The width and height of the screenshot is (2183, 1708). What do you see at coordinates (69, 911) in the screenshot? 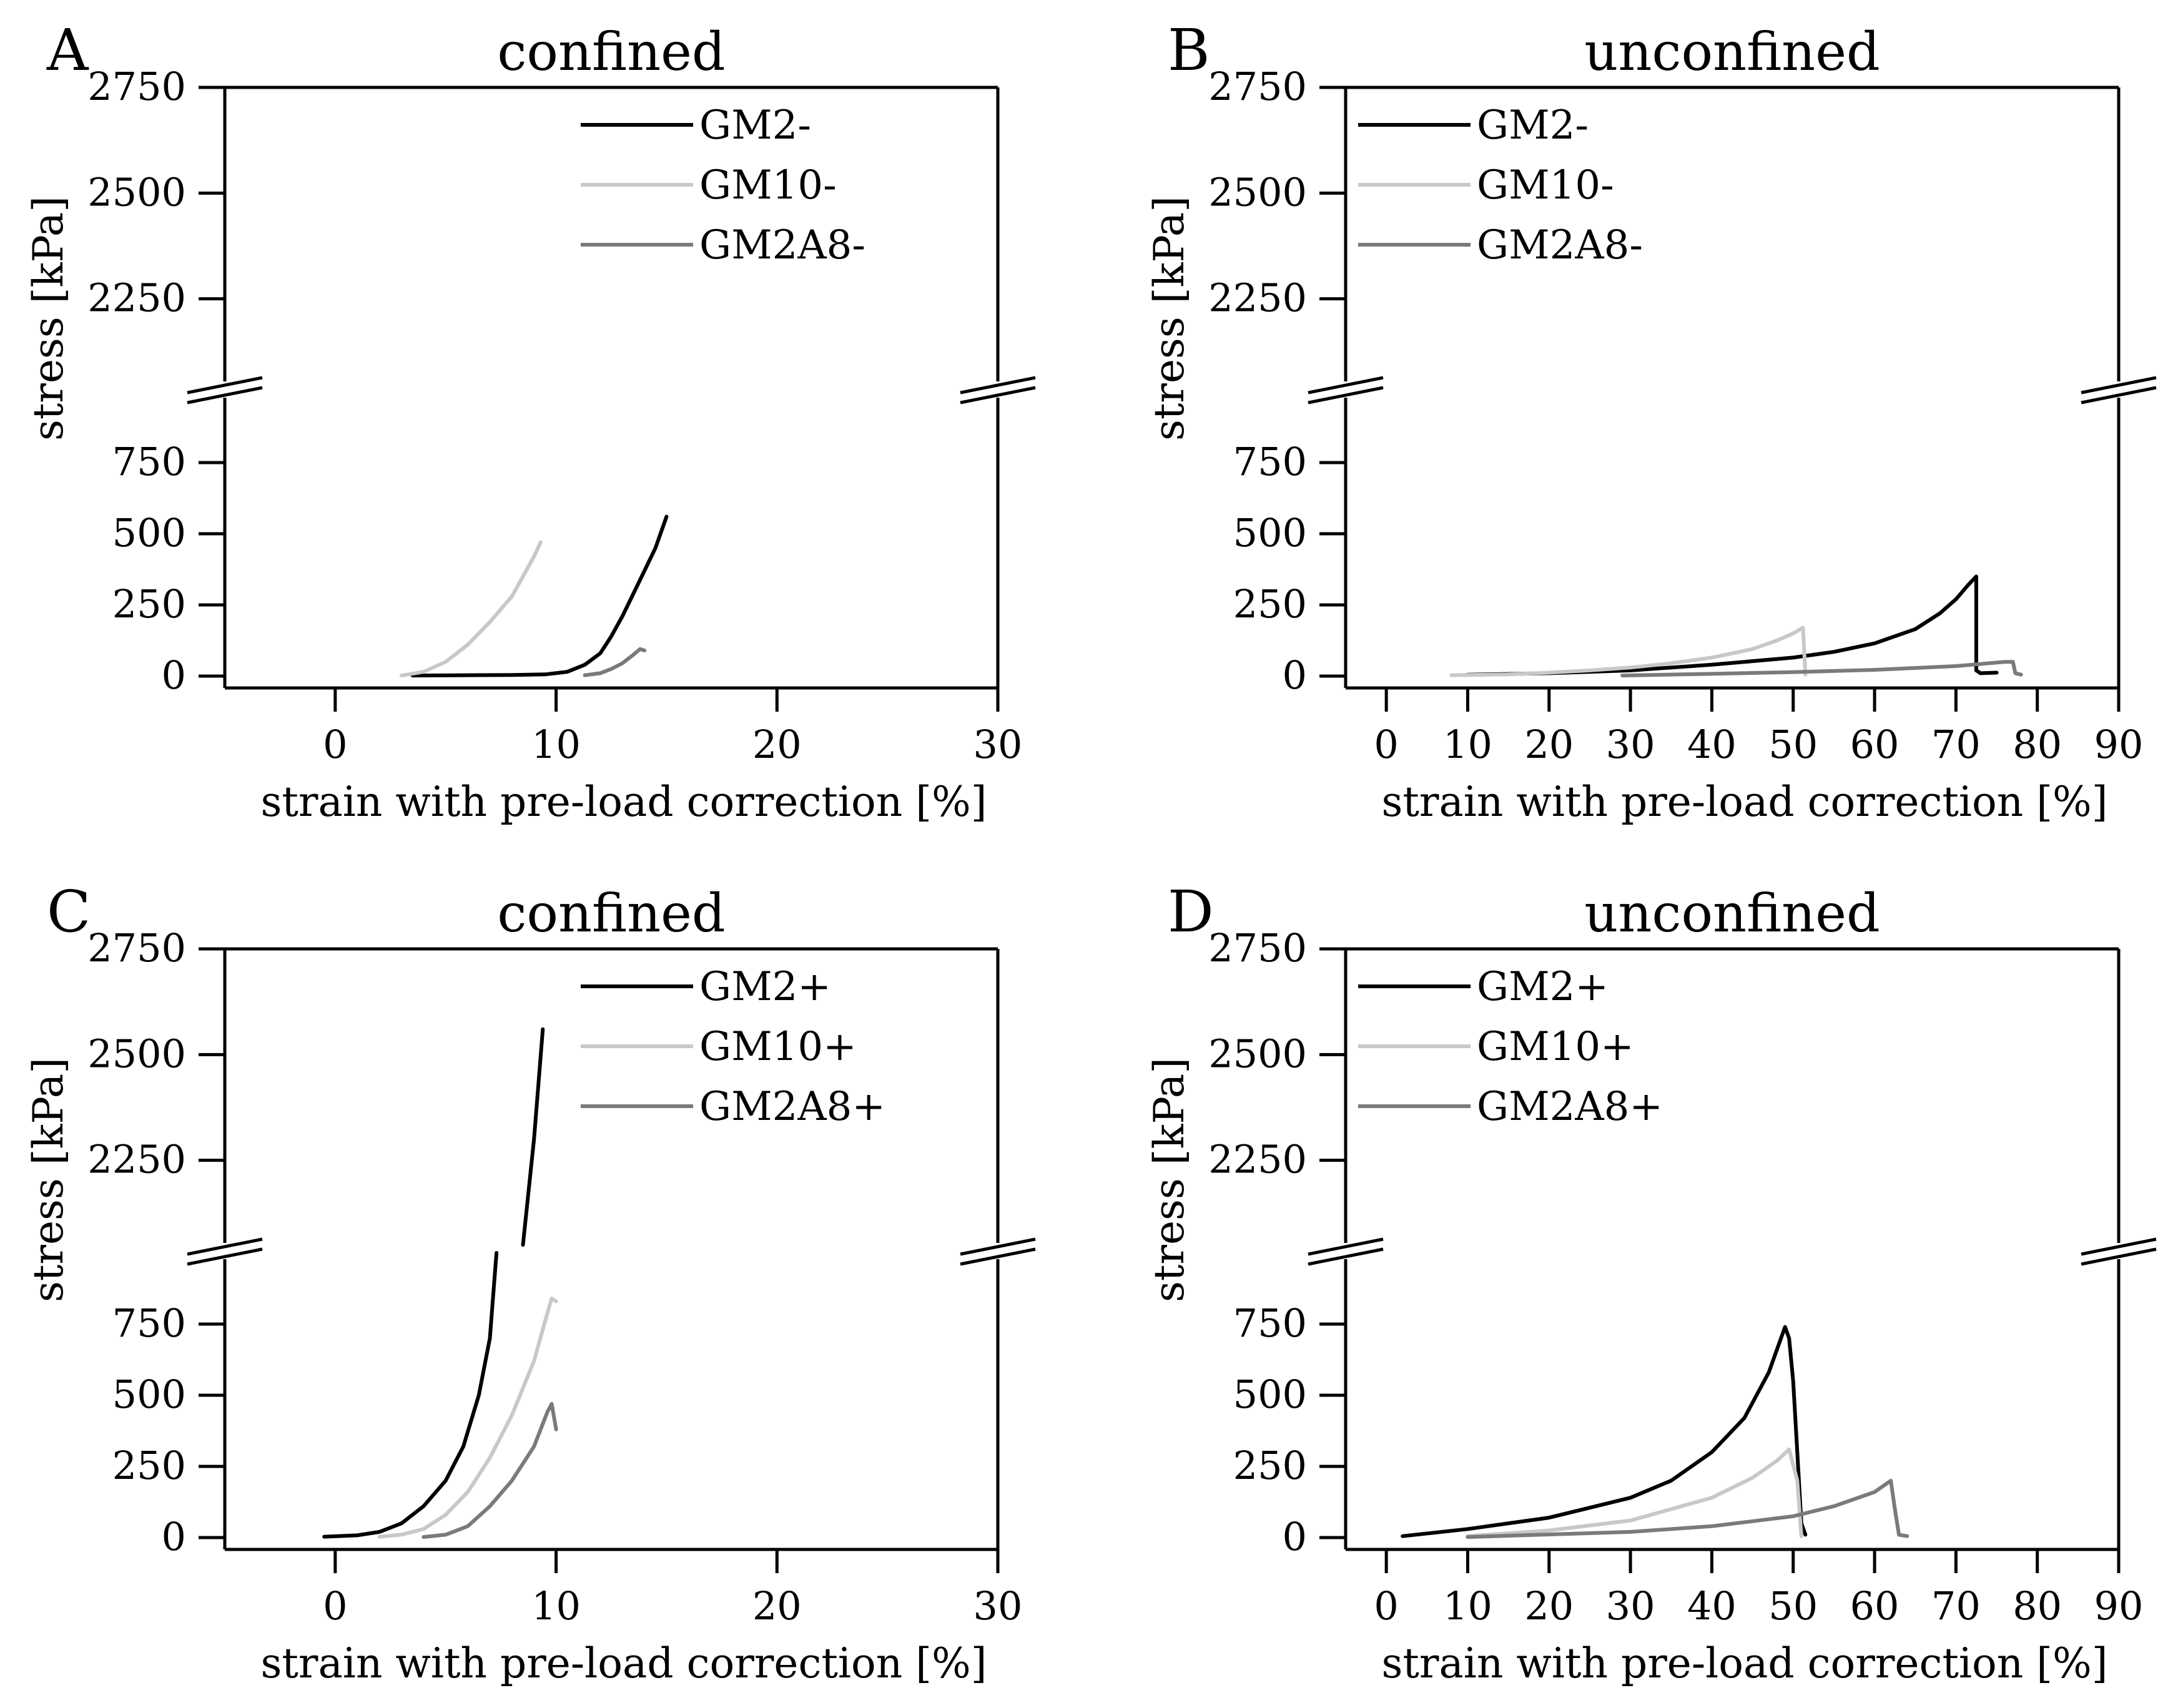
I see `panel-letter: C` at bounding box center [69, 911].